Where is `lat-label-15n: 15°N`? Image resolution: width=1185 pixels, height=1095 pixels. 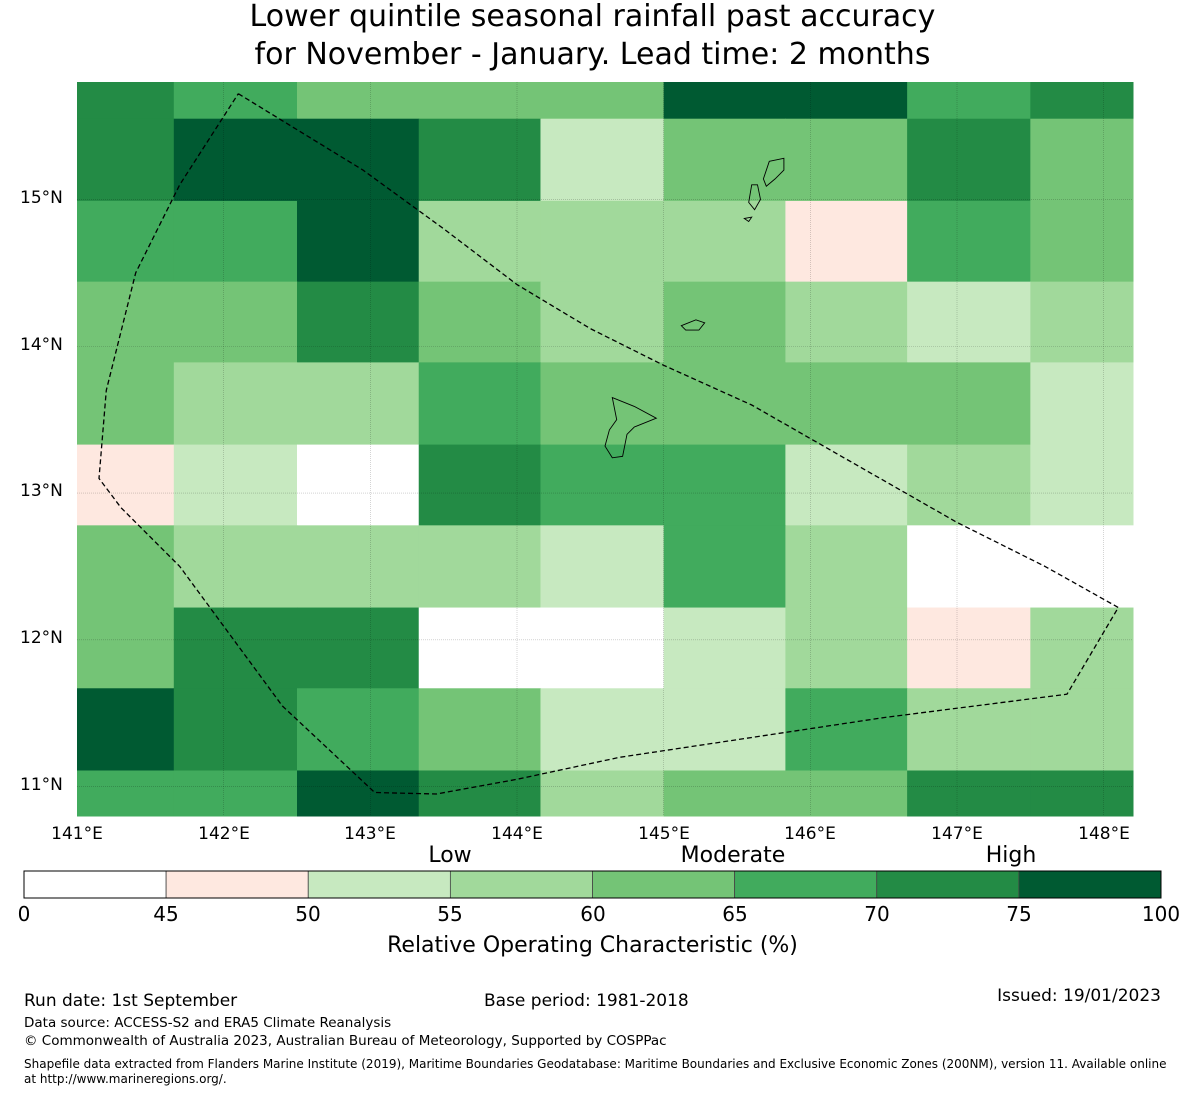
lat-label-15n: 15°N is located at coordinates (41, 198).